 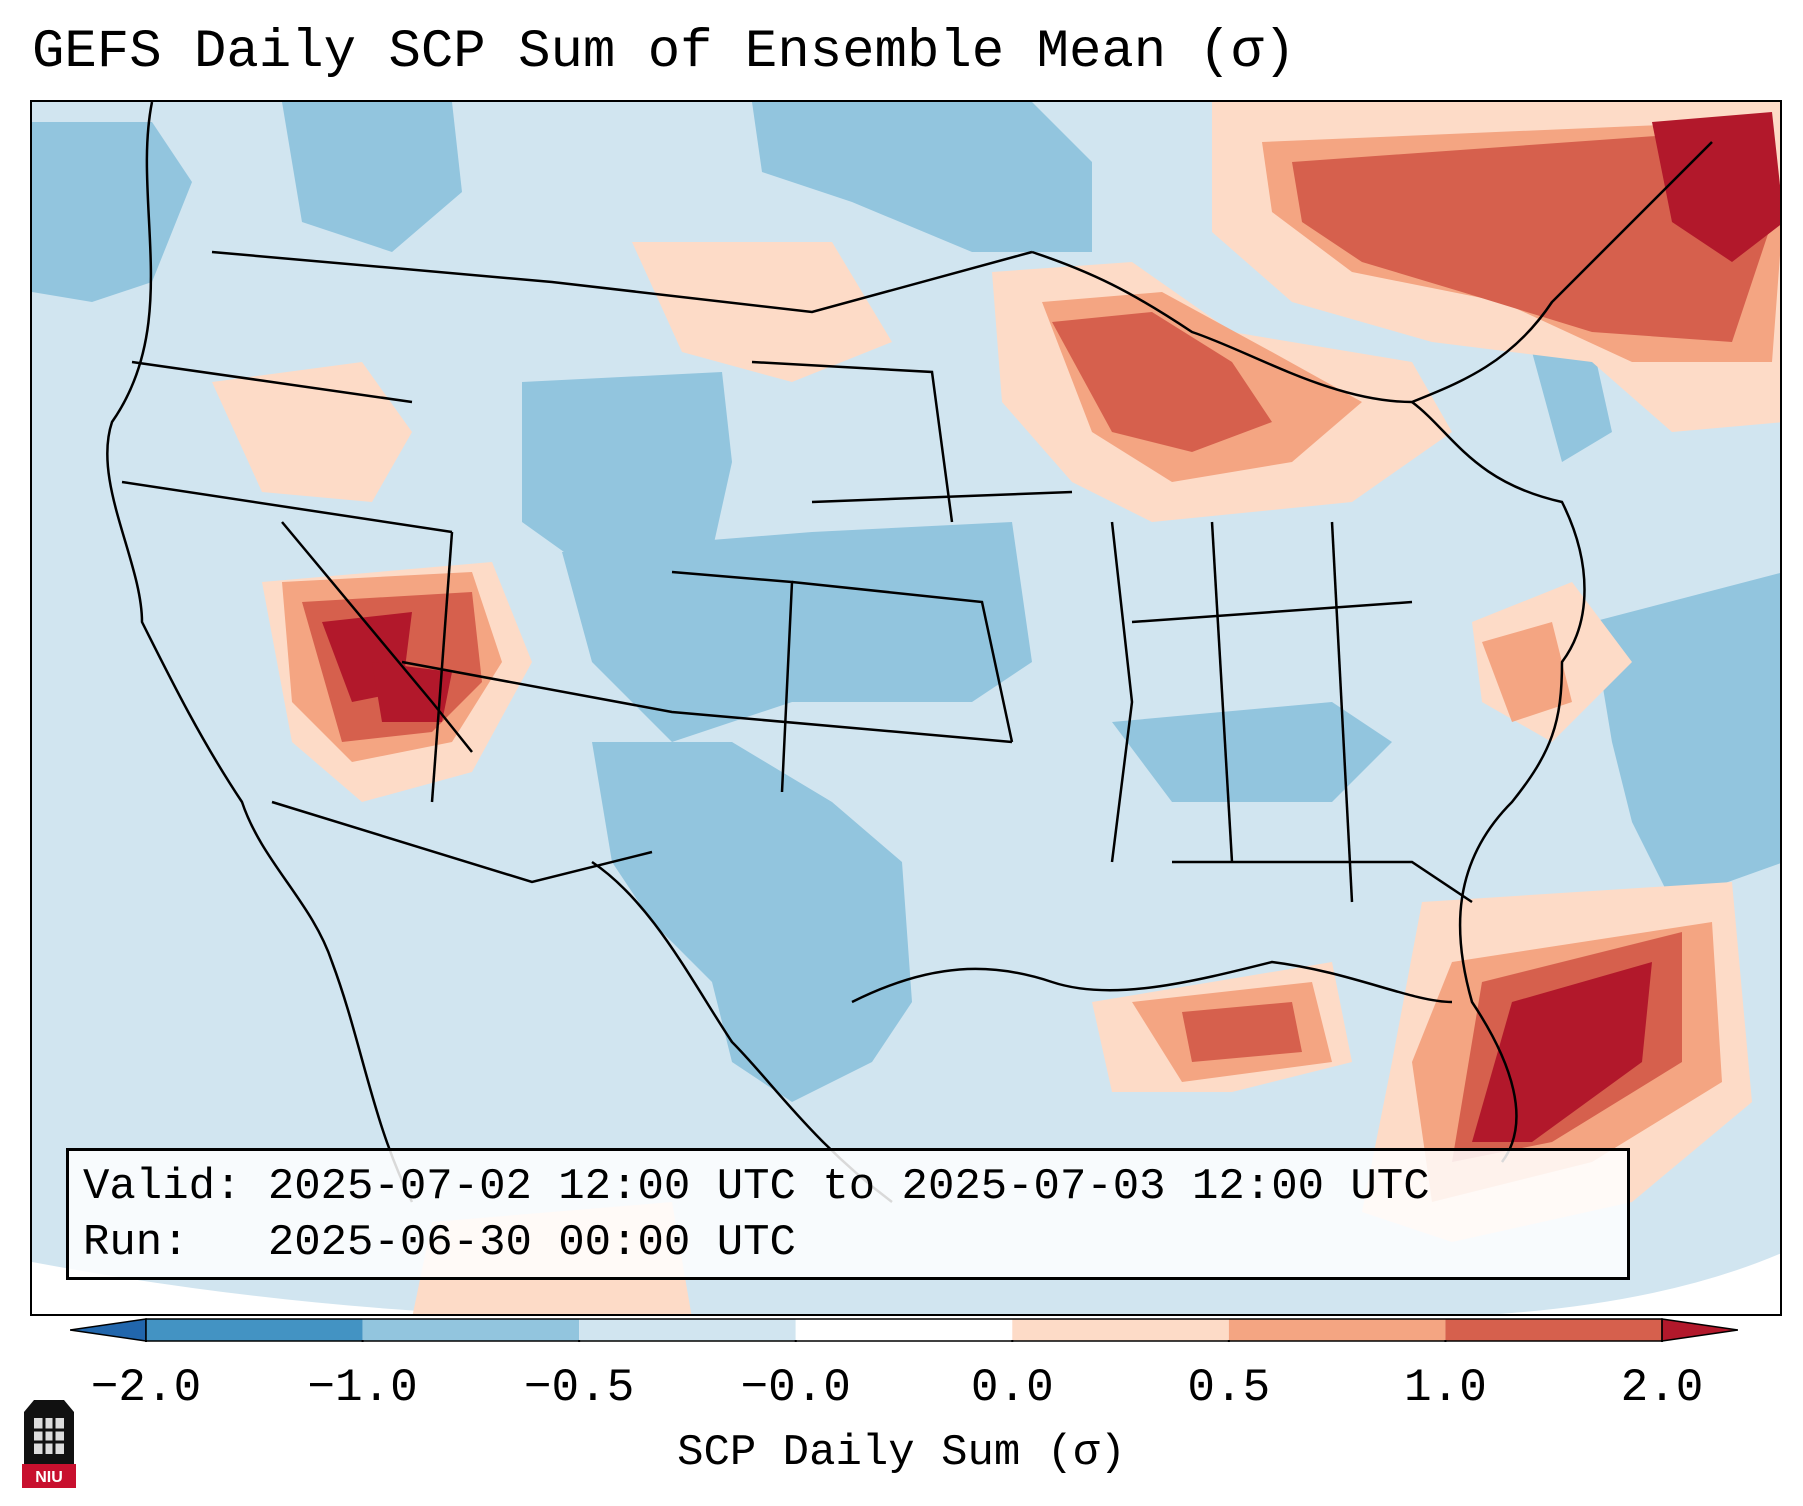 I want to click on niu-logo-window, so click(x=49, y=1436).